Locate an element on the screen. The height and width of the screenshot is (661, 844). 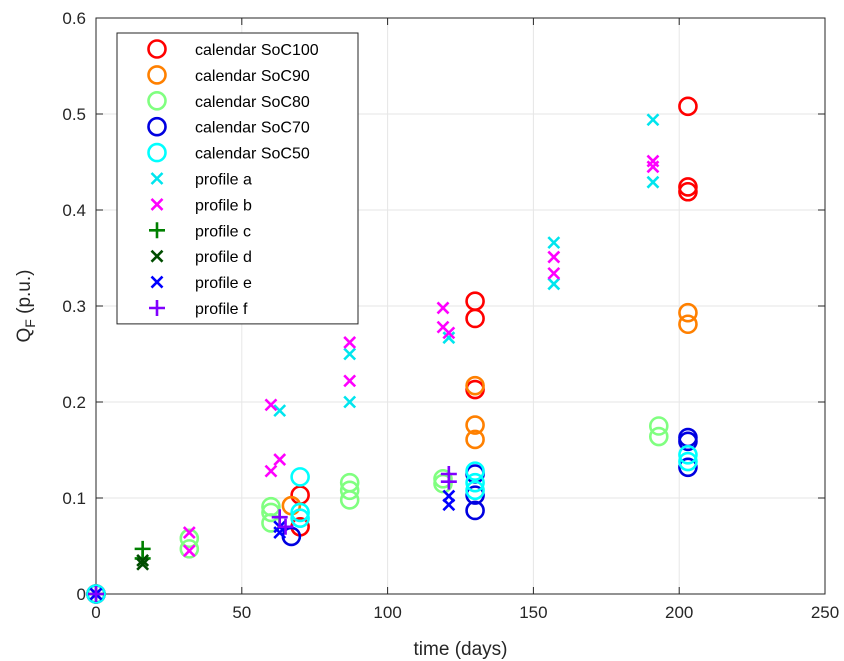
y-axis-label-subscript: F is located at coordinates (30, 323).